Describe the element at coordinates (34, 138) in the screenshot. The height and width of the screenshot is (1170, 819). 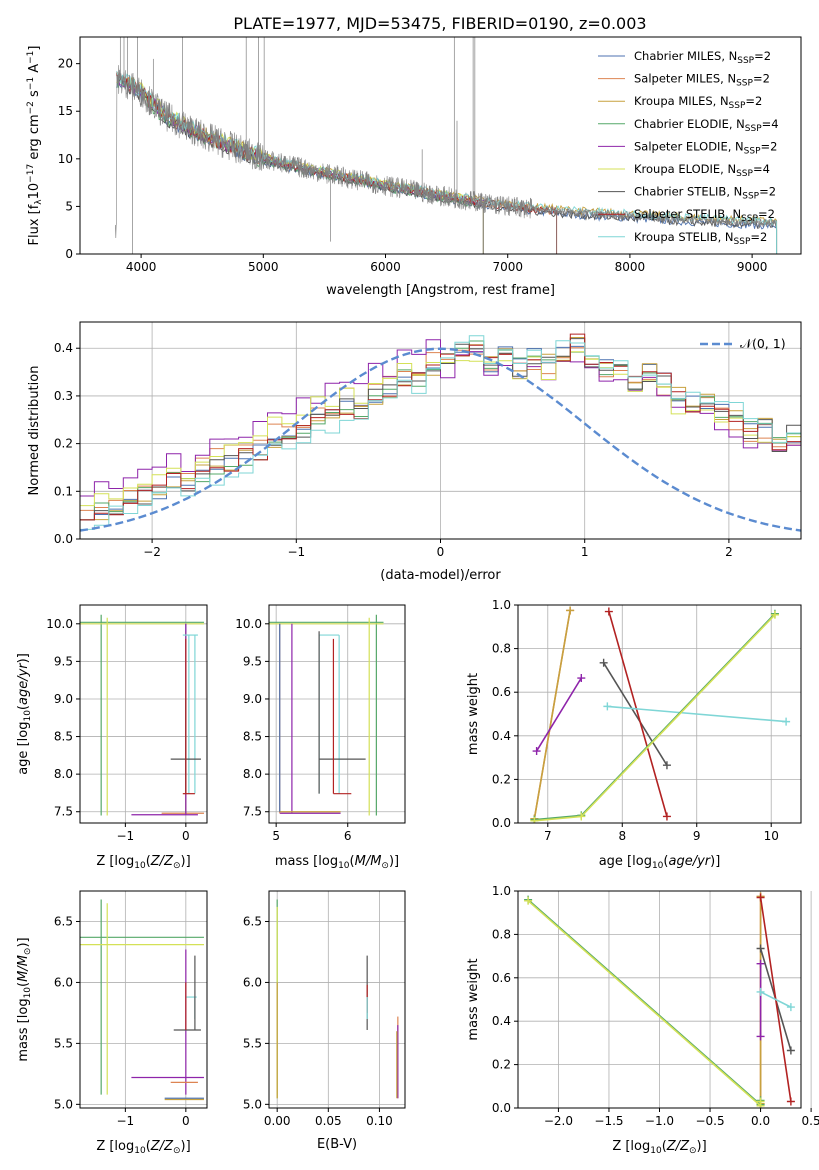
I see `label-part: erg cm` at that location.